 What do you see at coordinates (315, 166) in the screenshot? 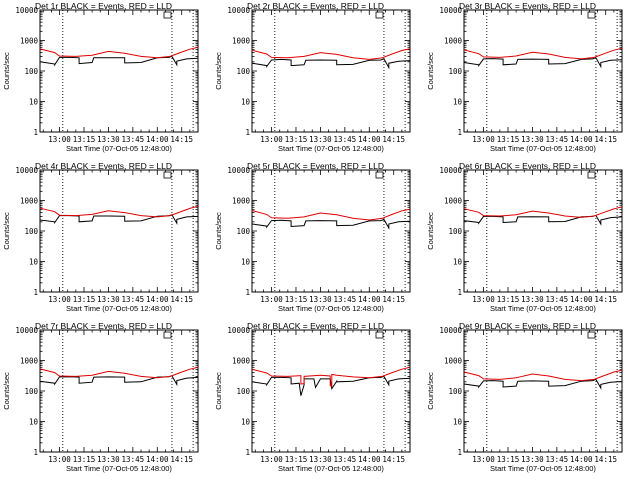
I see `panel-title: Det 5r BLACK = Events, RED = LLD` at bounding box center [315, 166].